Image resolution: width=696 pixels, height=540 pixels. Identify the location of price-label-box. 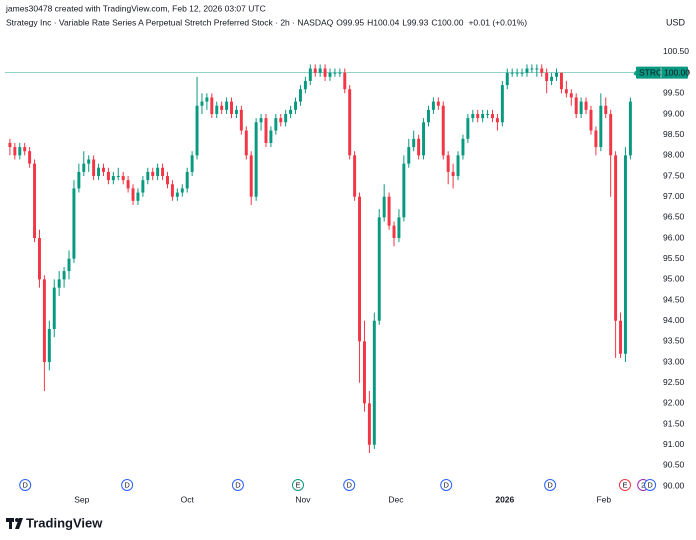
(662, 72).